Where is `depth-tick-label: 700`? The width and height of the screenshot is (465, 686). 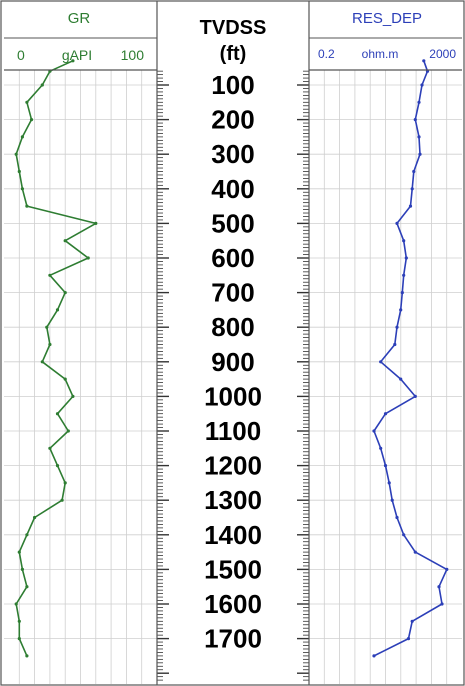 depth-tick-label: 700 is located at coordinates (232, 293).